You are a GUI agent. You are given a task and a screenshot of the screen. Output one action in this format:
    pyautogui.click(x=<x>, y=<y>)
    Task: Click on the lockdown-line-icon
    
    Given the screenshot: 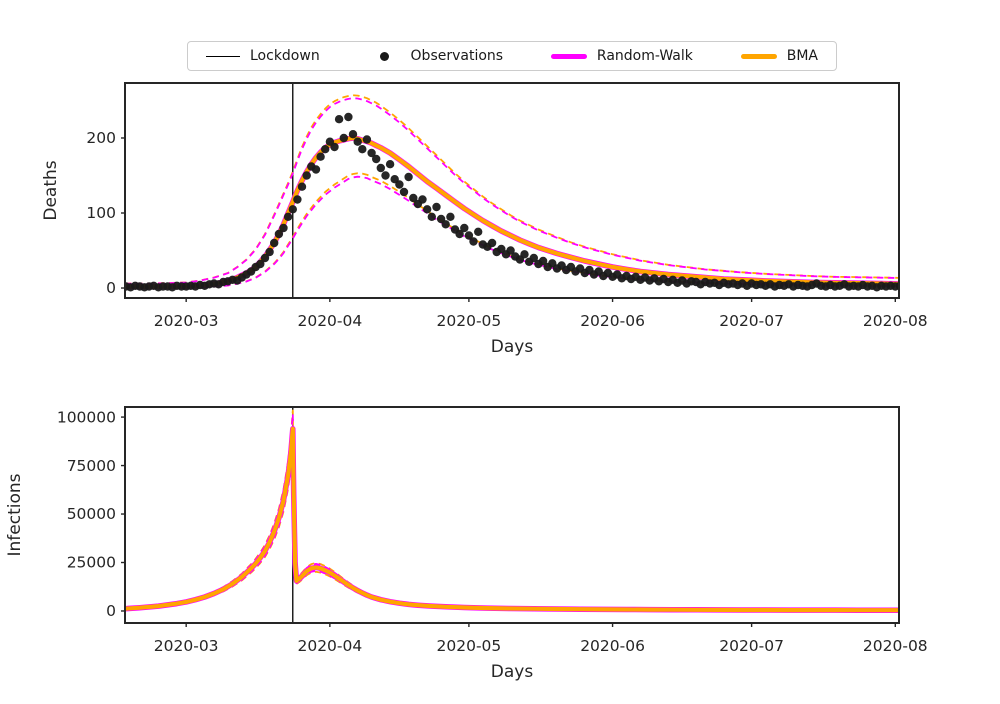 What is the action you would take?
    pyautogui.click(x=223, y=56)
    